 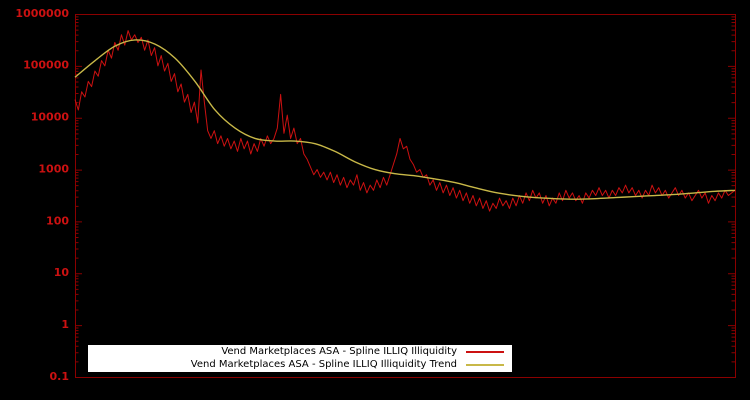 I want to click on legend-line-illiquidity-icon, so click(x=485, y=352).